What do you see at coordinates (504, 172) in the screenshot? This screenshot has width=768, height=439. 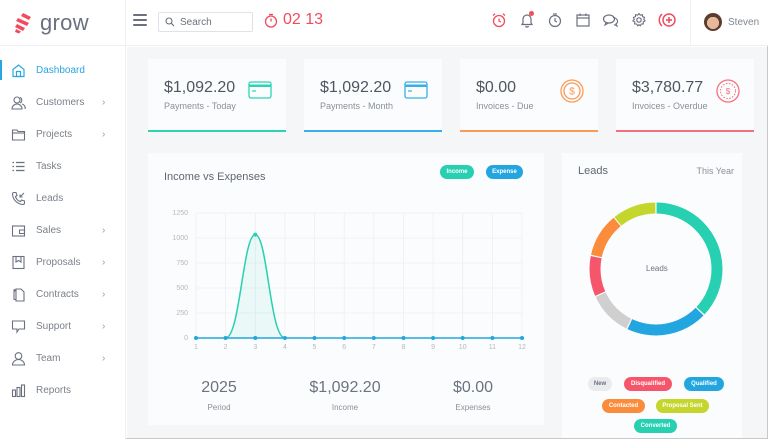 I see `legend-expense: Expense` at bounding box center [504, 172].